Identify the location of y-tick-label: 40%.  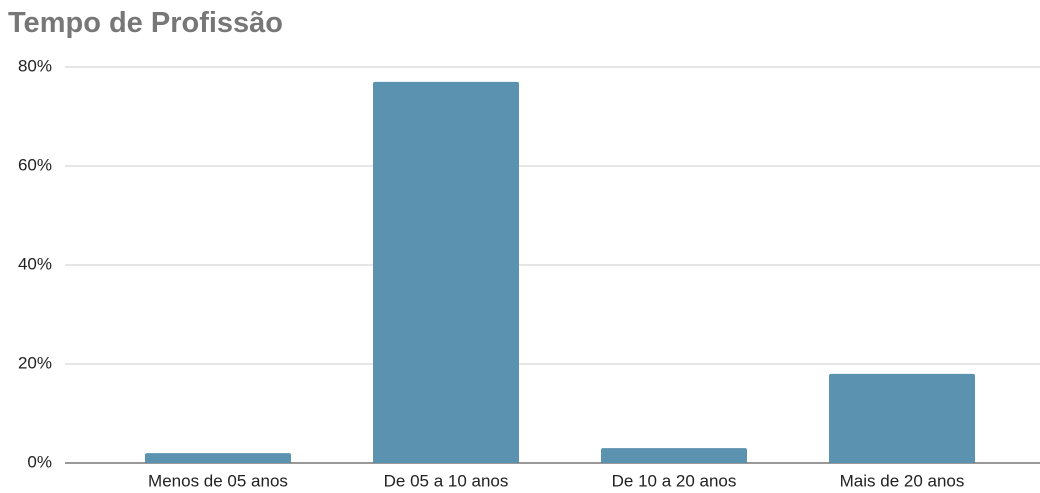
(35, 263).